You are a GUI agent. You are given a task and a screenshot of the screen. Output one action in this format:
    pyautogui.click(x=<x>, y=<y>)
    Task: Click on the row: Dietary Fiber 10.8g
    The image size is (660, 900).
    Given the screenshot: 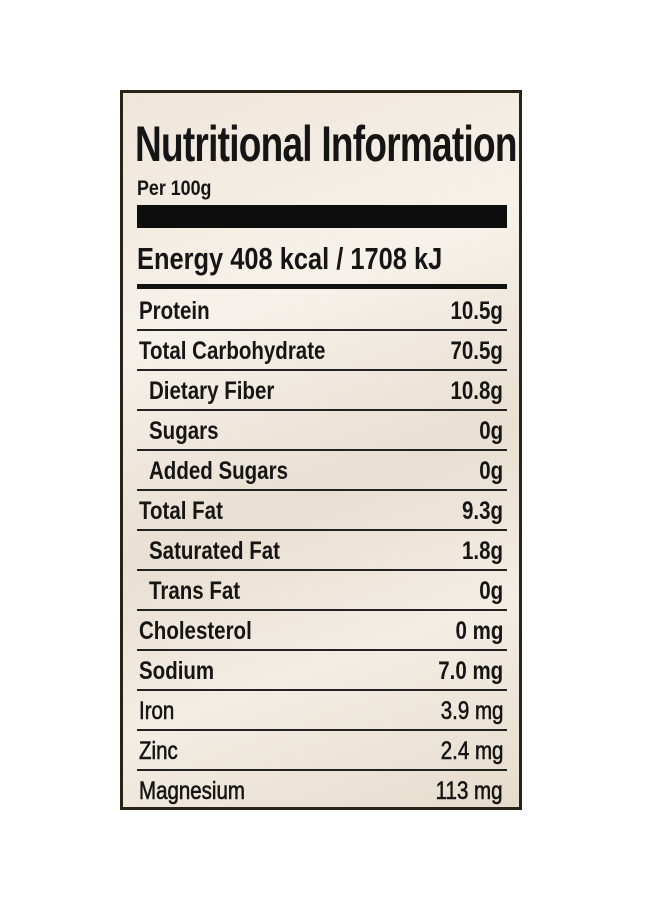 What is the action you would take?
    pyautogui.click(x=322, y=391)
    